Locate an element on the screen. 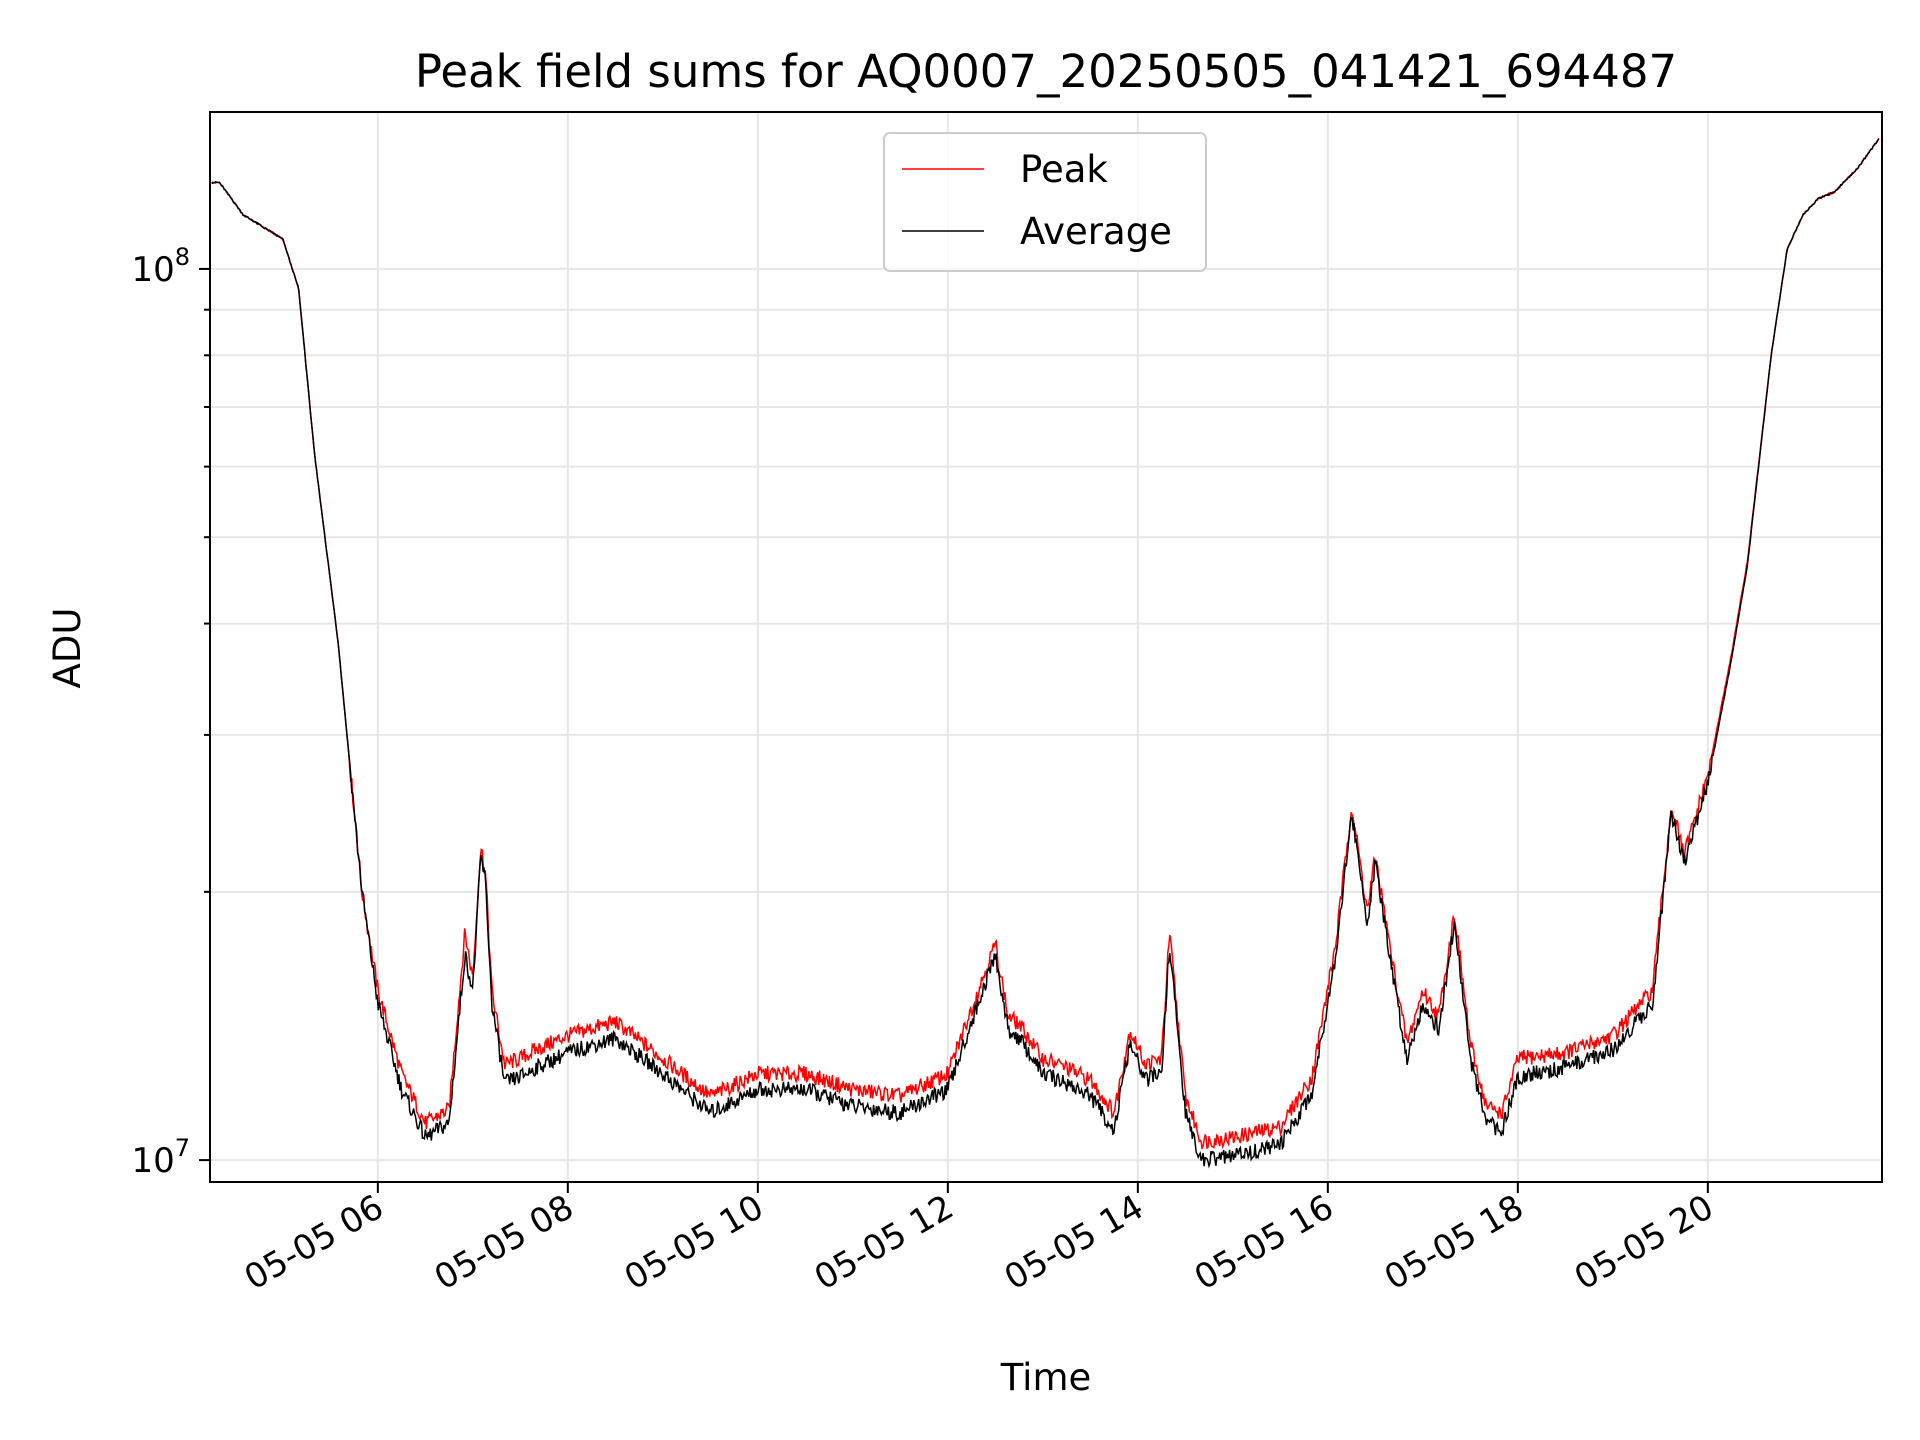 This screenshot has height=1440, width=1920. y-tick-label: 10⁸ is located at coordinates (160, 266).